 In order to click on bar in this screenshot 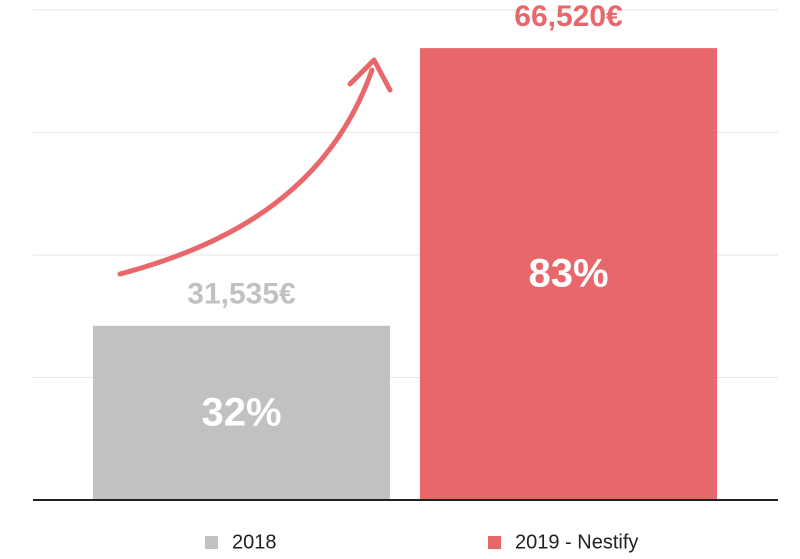, I will do `click(241, 412)`.